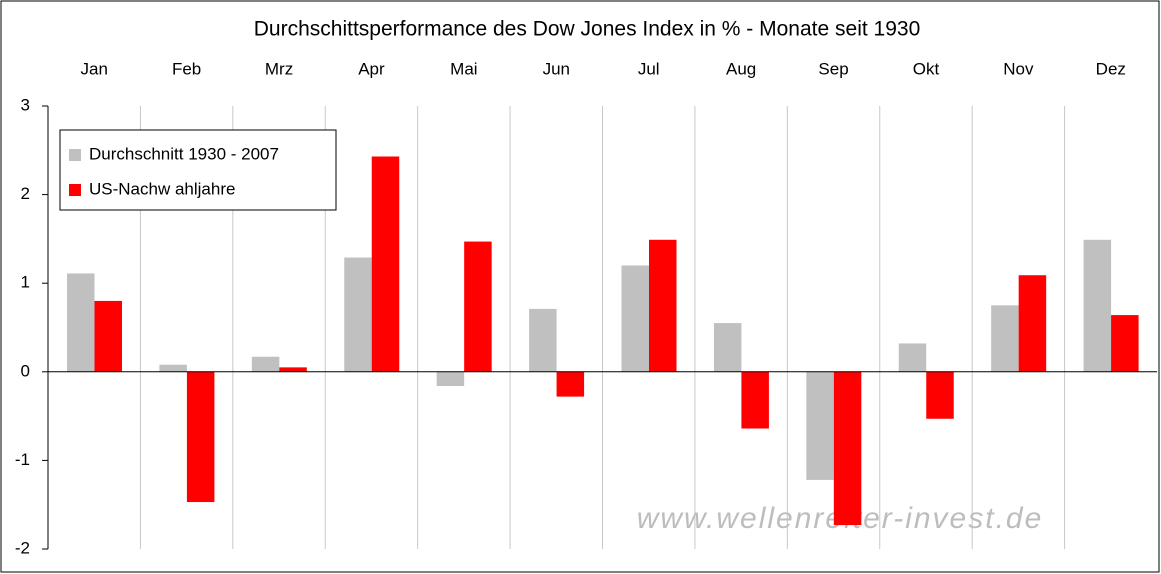 The height and width of the screenshot is (574, 1161). What do you see at coordinates (22, 547) in the screenshot?
I see `y-tick-label: -2` at bounding box center [22, 547].